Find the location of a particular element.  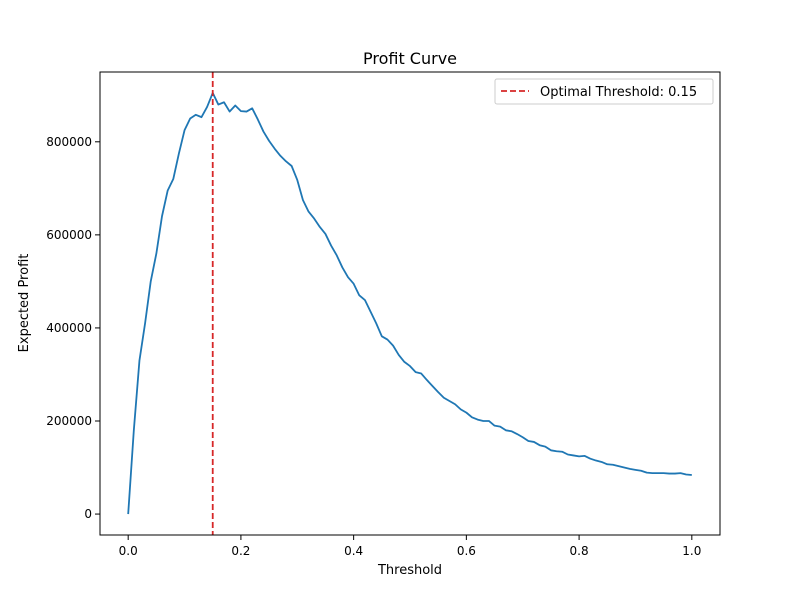

x-tick-label: 0.0 is located at coordinates (128, 551).